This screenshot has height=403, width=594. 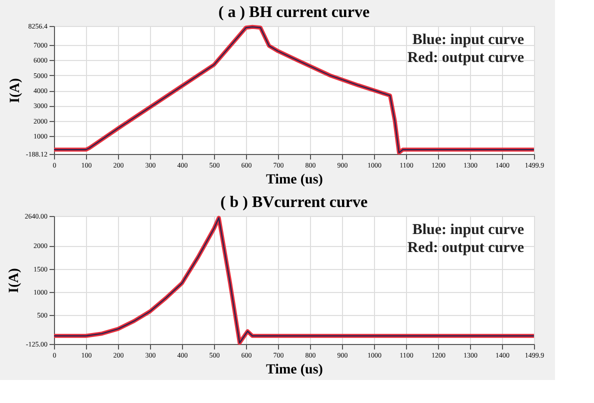 I want to click on chart-title: ( a ) BH current curve, so click(x=294, y=12).